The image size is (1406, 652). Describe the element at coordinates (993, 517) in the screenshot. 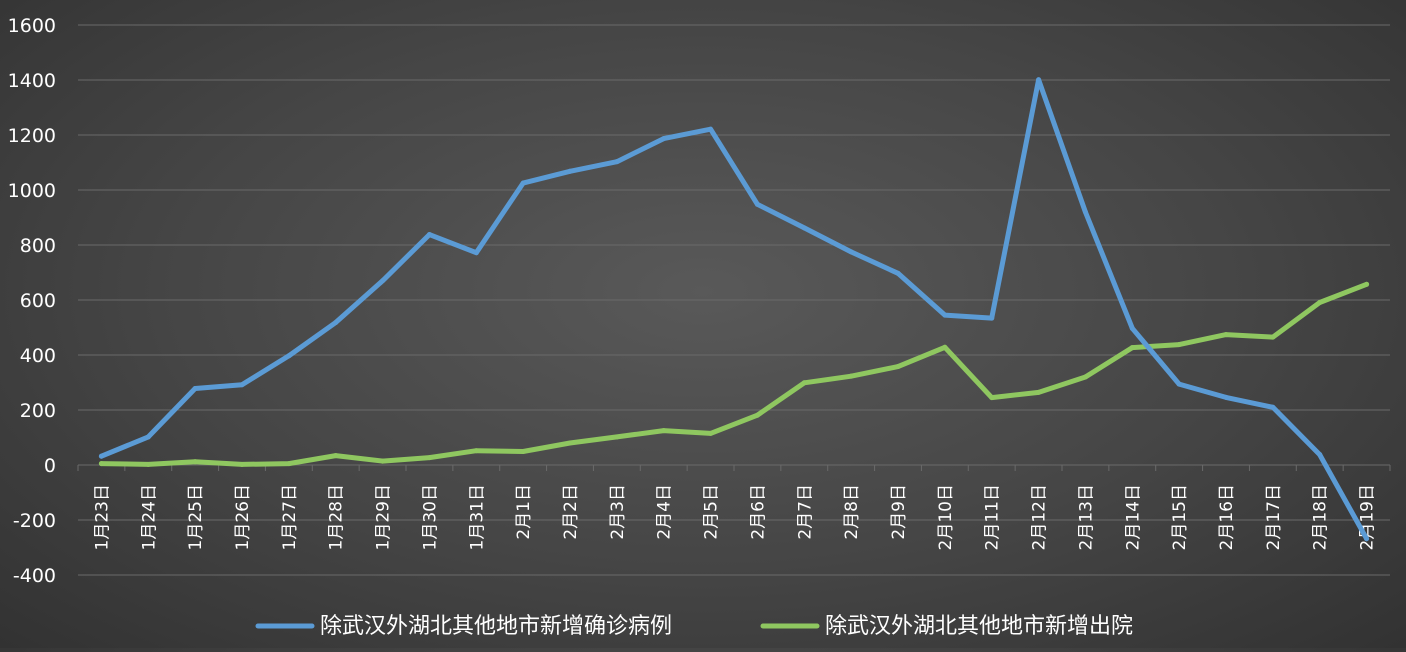

I see `x-tick-label: 2月11日` at that location.